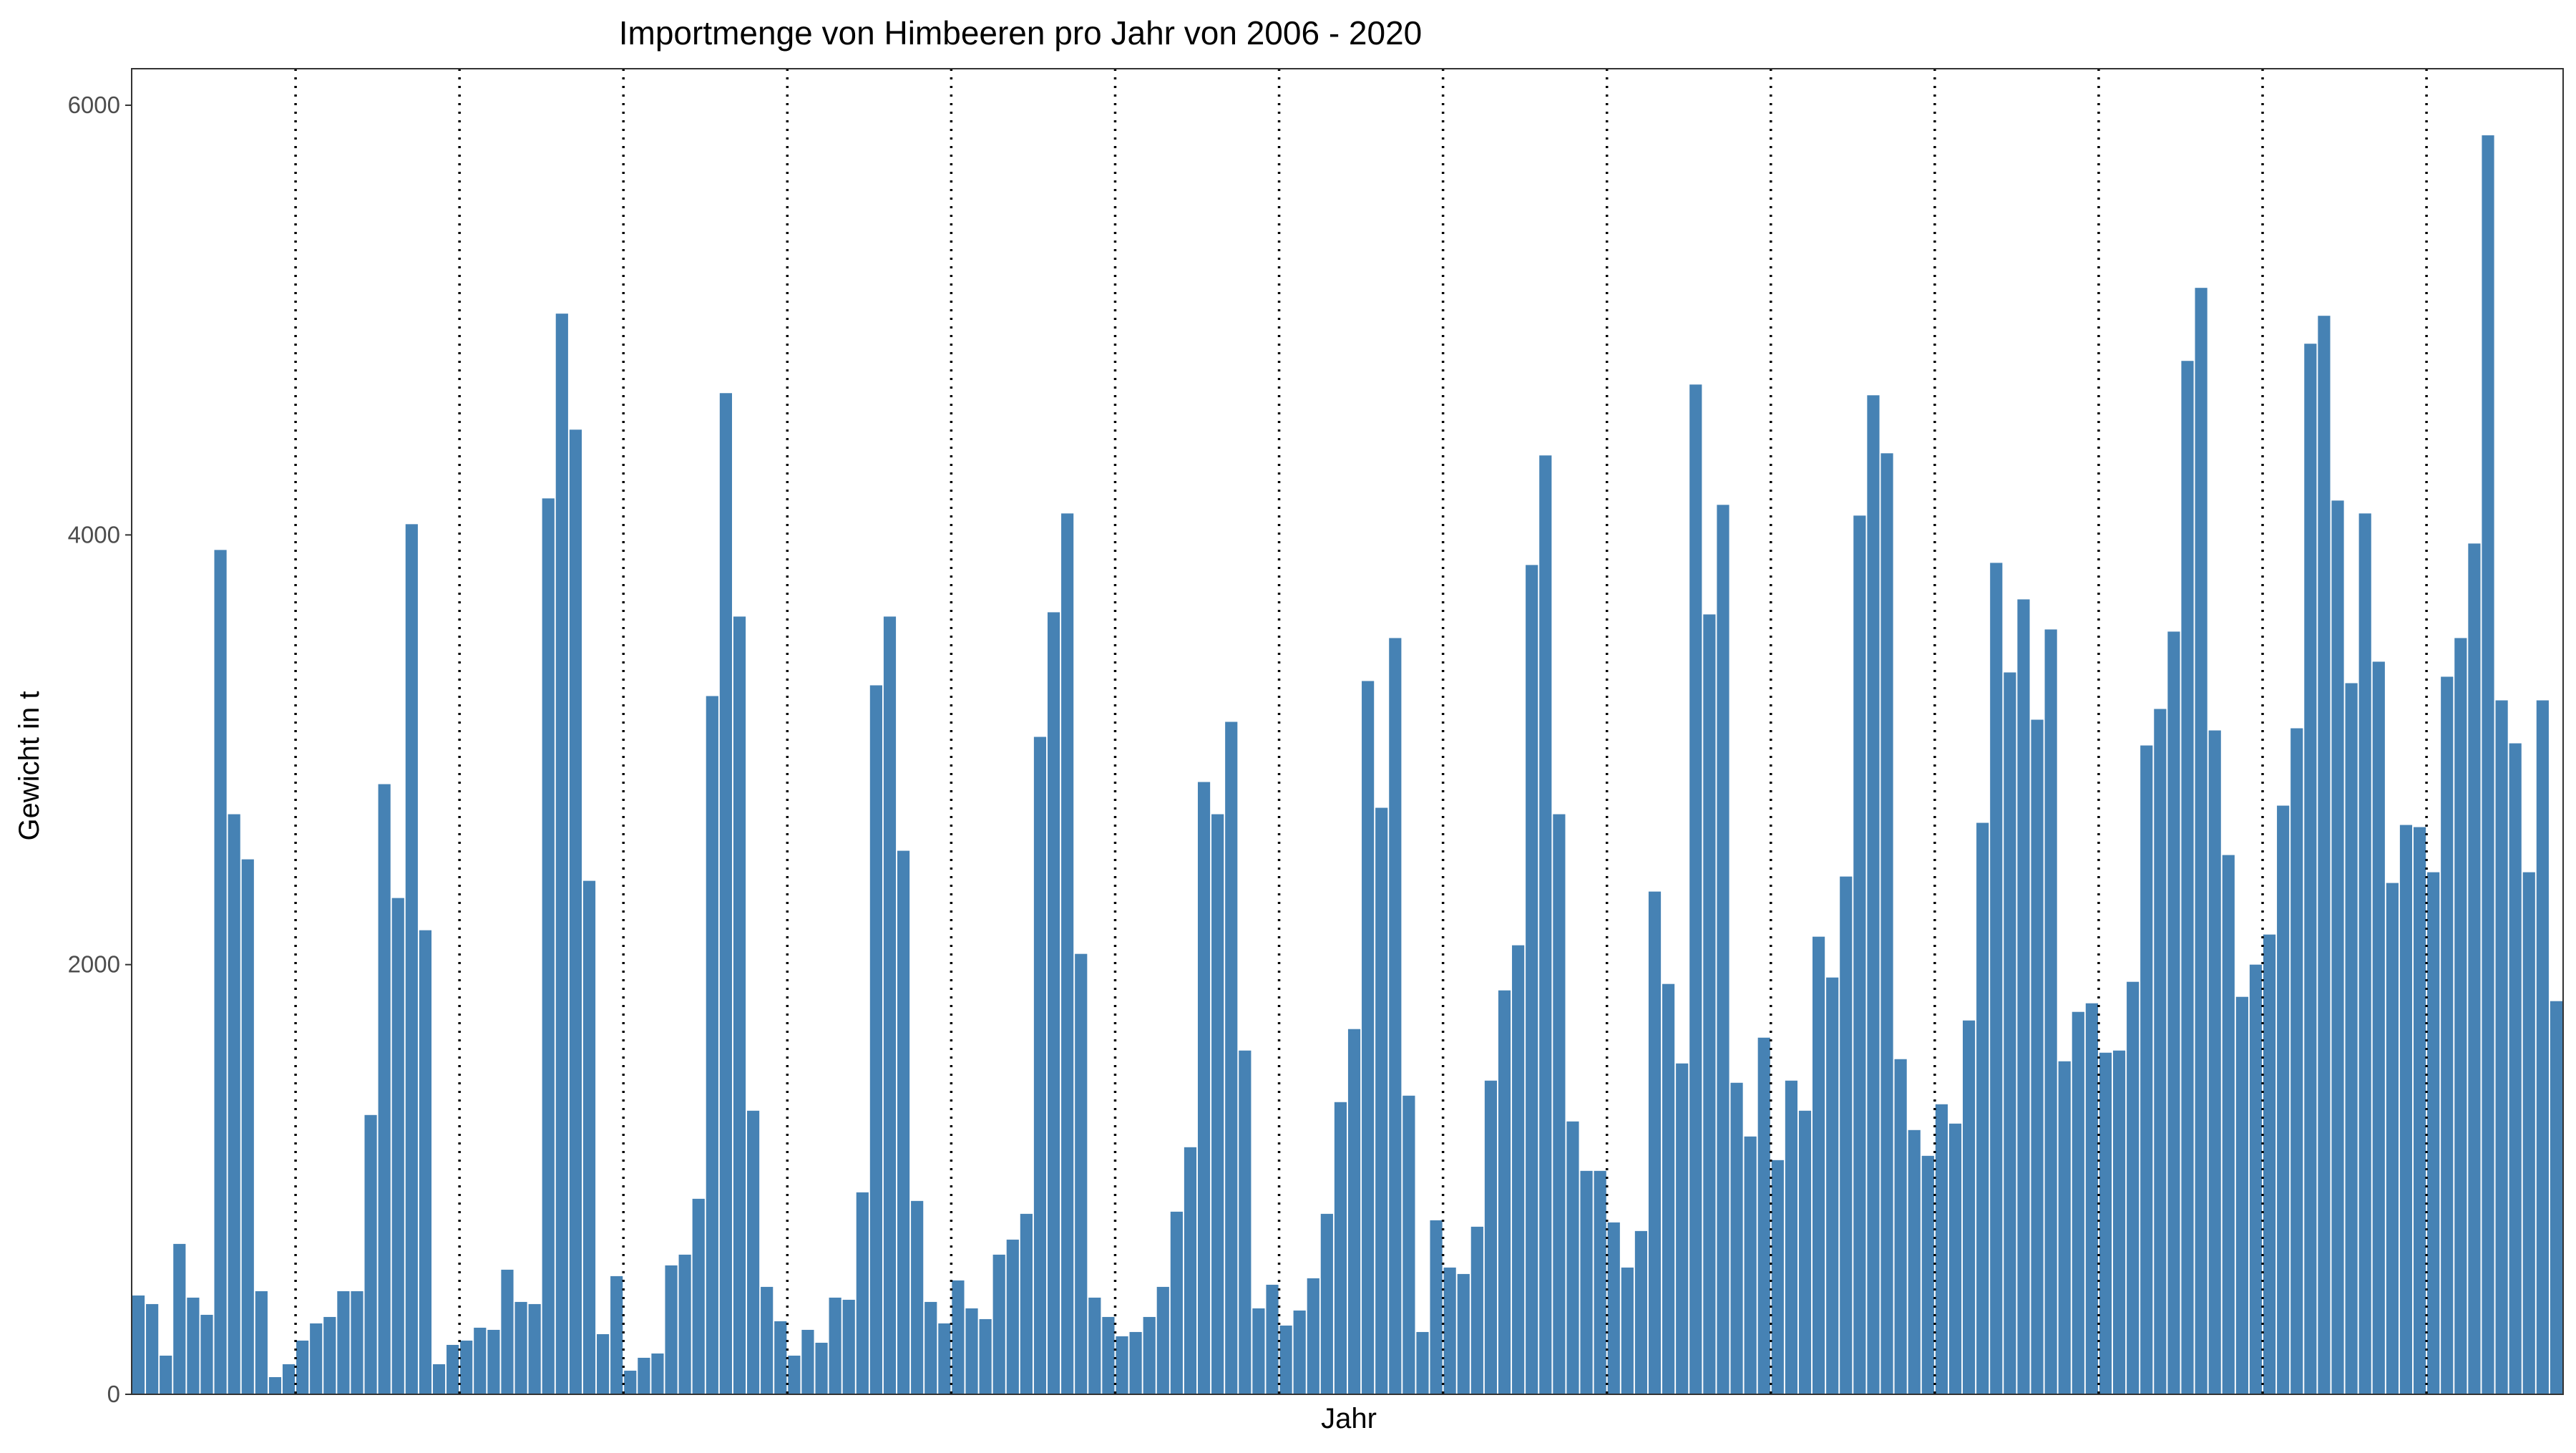 This screenshot has height=1453, width=2576. What do you see at coordinates (94, 964) in the screenshot?
I see `y-tick-label: 2000` at bounding box center [94, 964].